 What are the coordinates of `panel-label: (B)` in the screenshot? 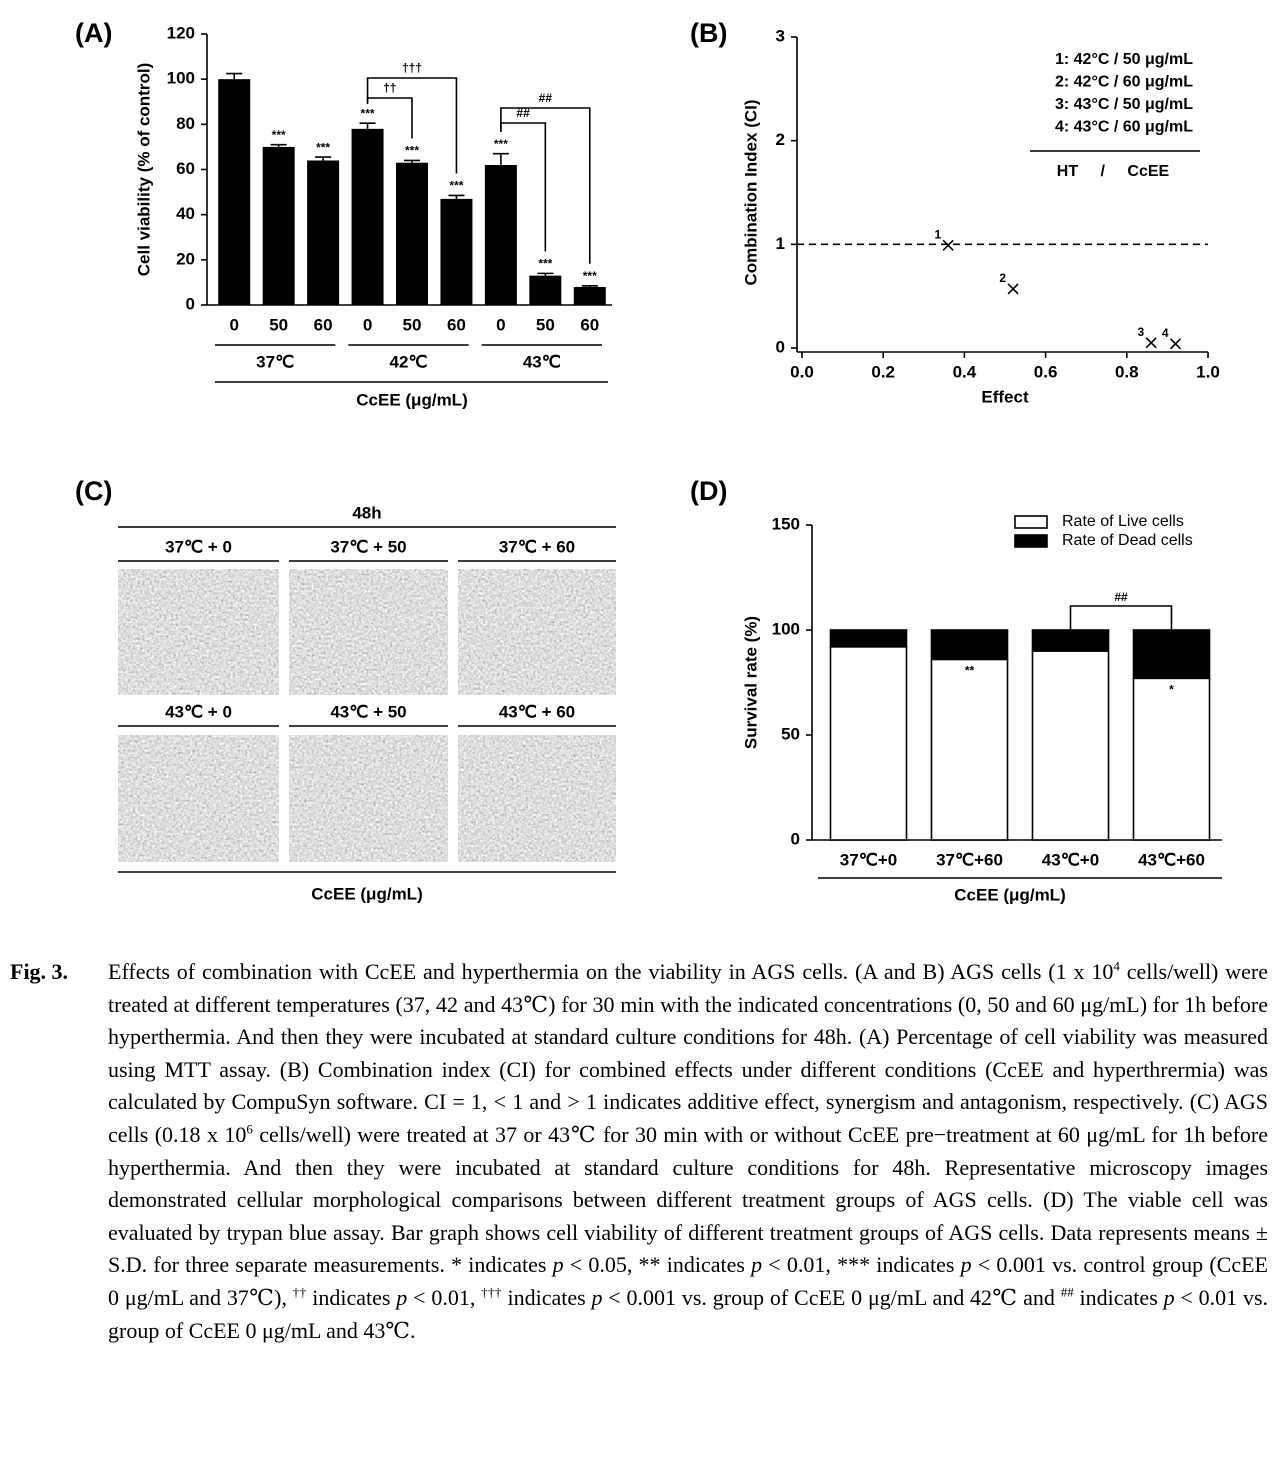 It's located at (708, 33).